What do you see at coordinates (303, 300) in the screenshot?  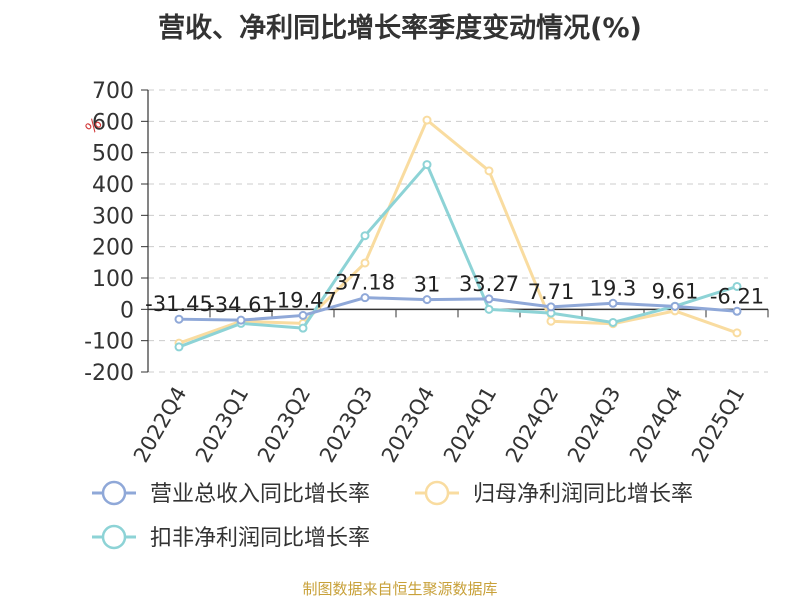 I see `data-label: -19.47` at bounding box center [303, 300].